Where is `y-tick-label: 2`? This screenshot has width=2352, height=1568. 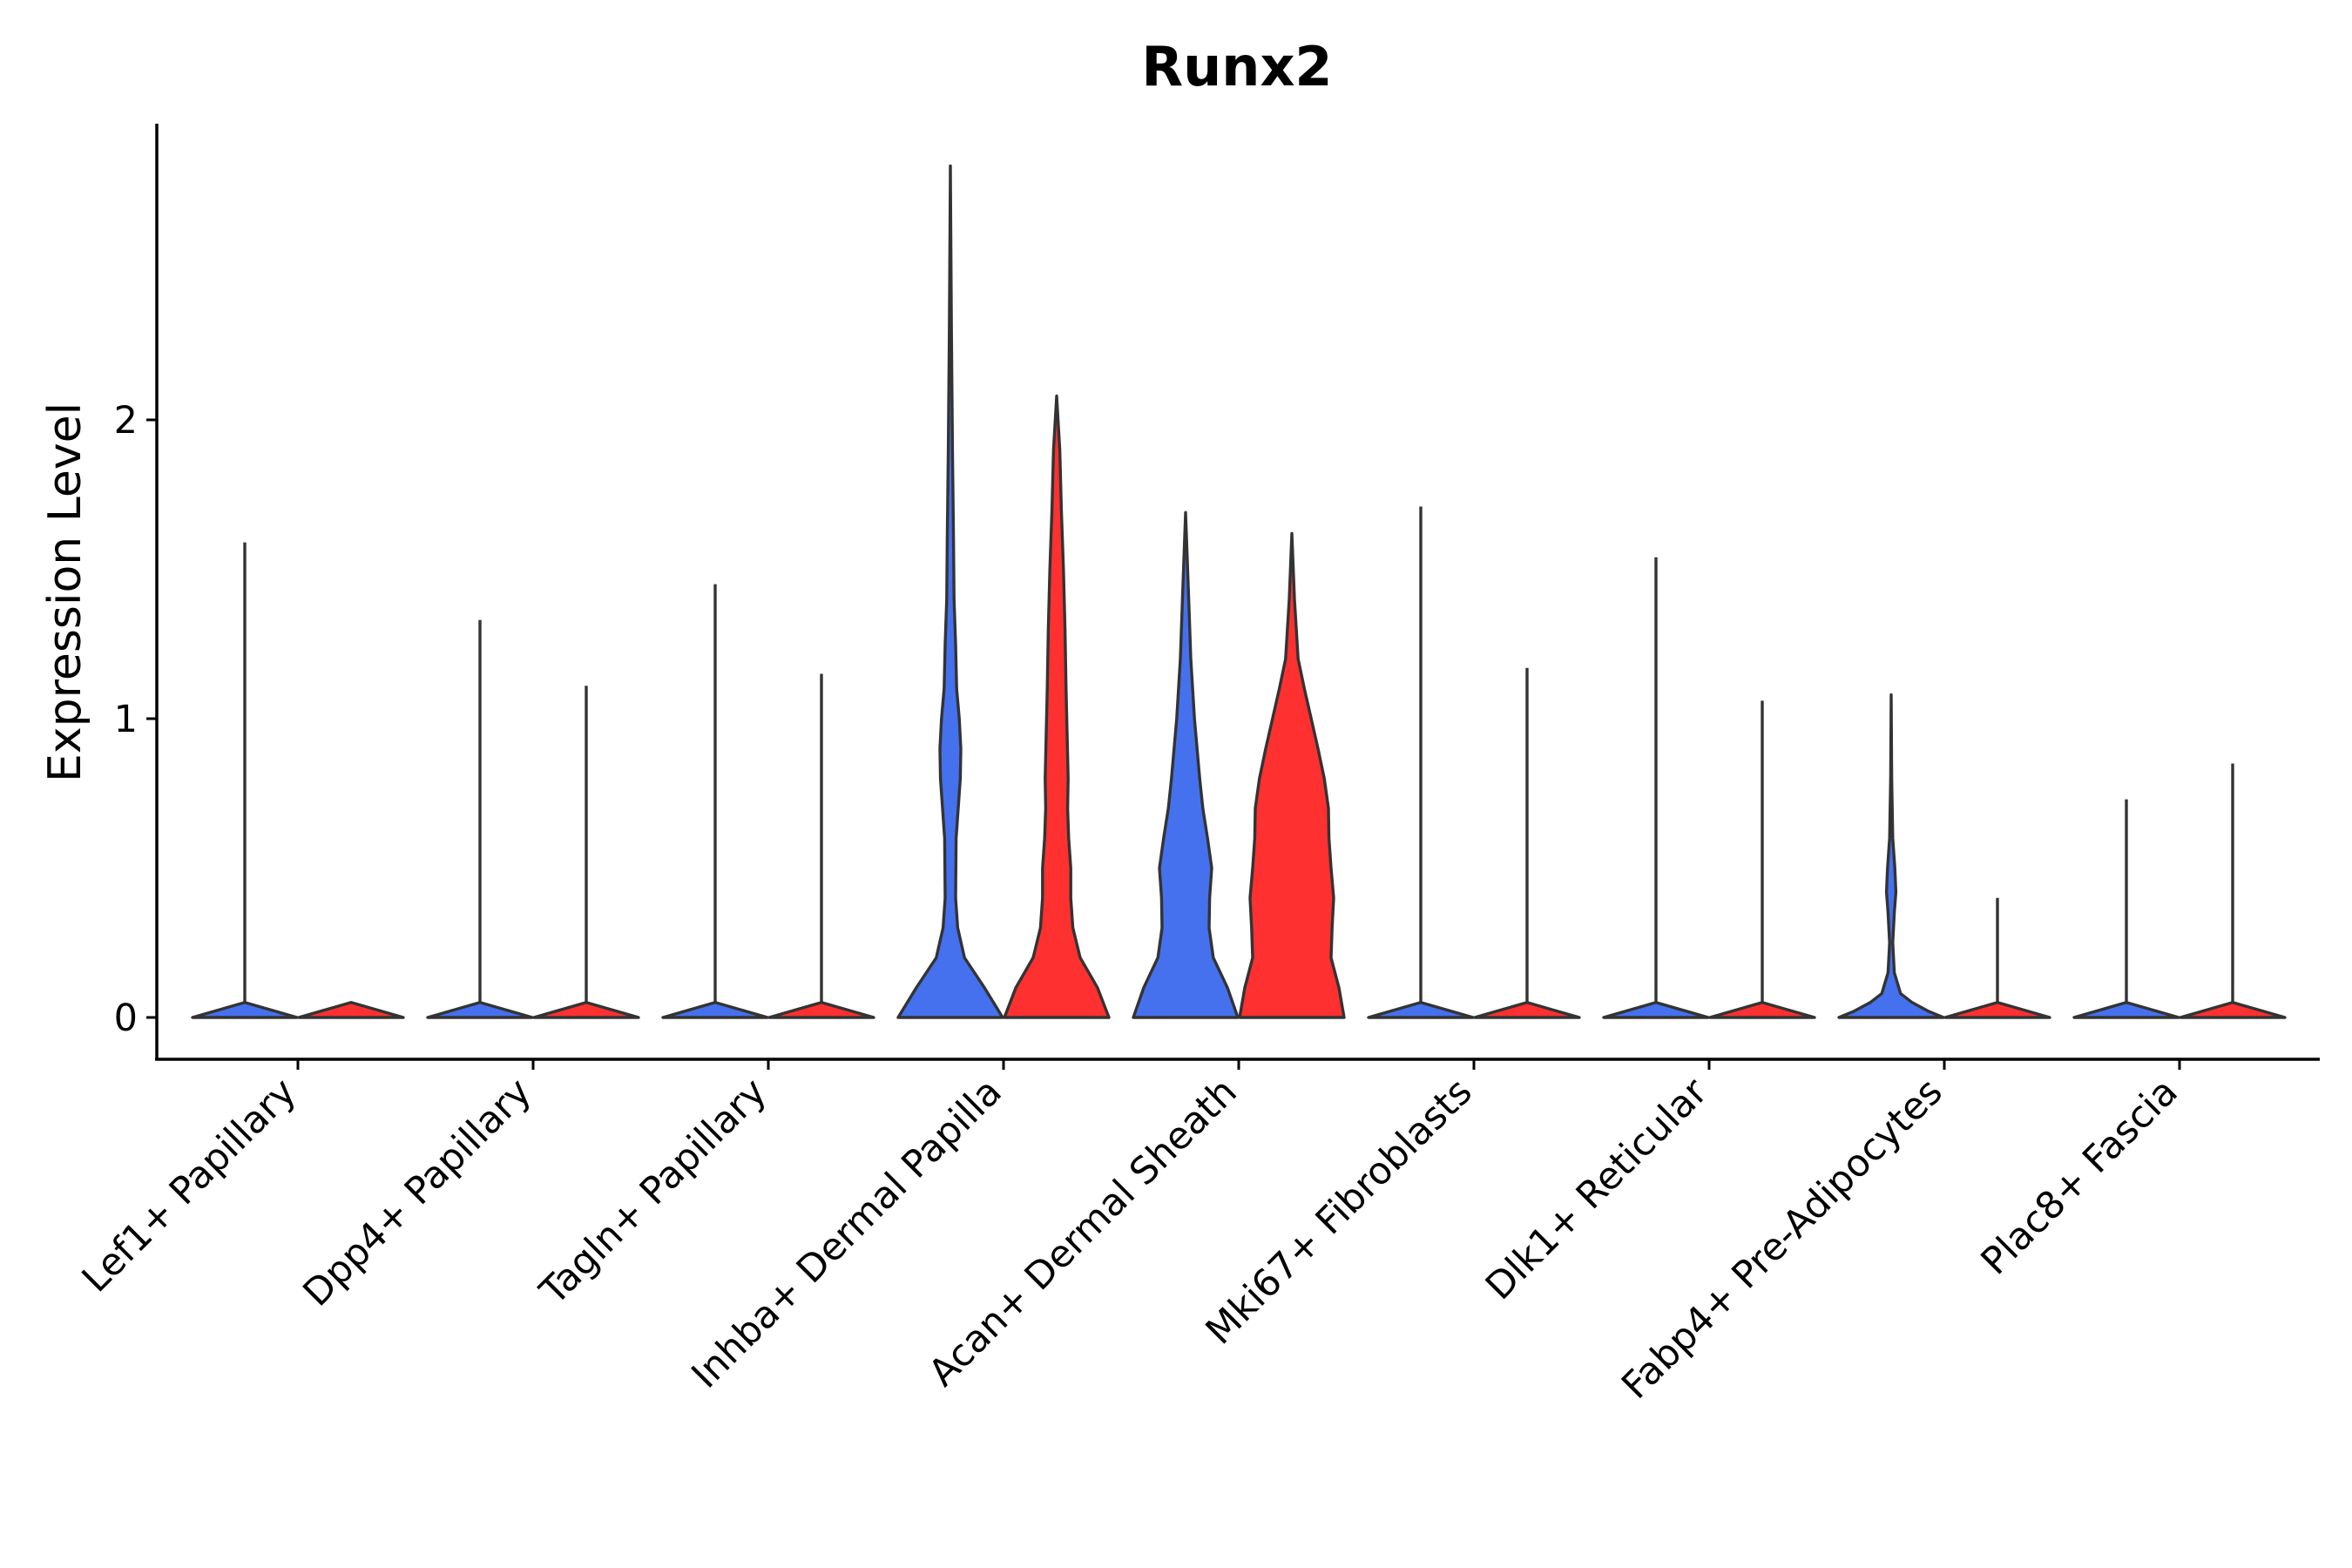
y-tick-label: 2 is located at coordinates (126, 421).